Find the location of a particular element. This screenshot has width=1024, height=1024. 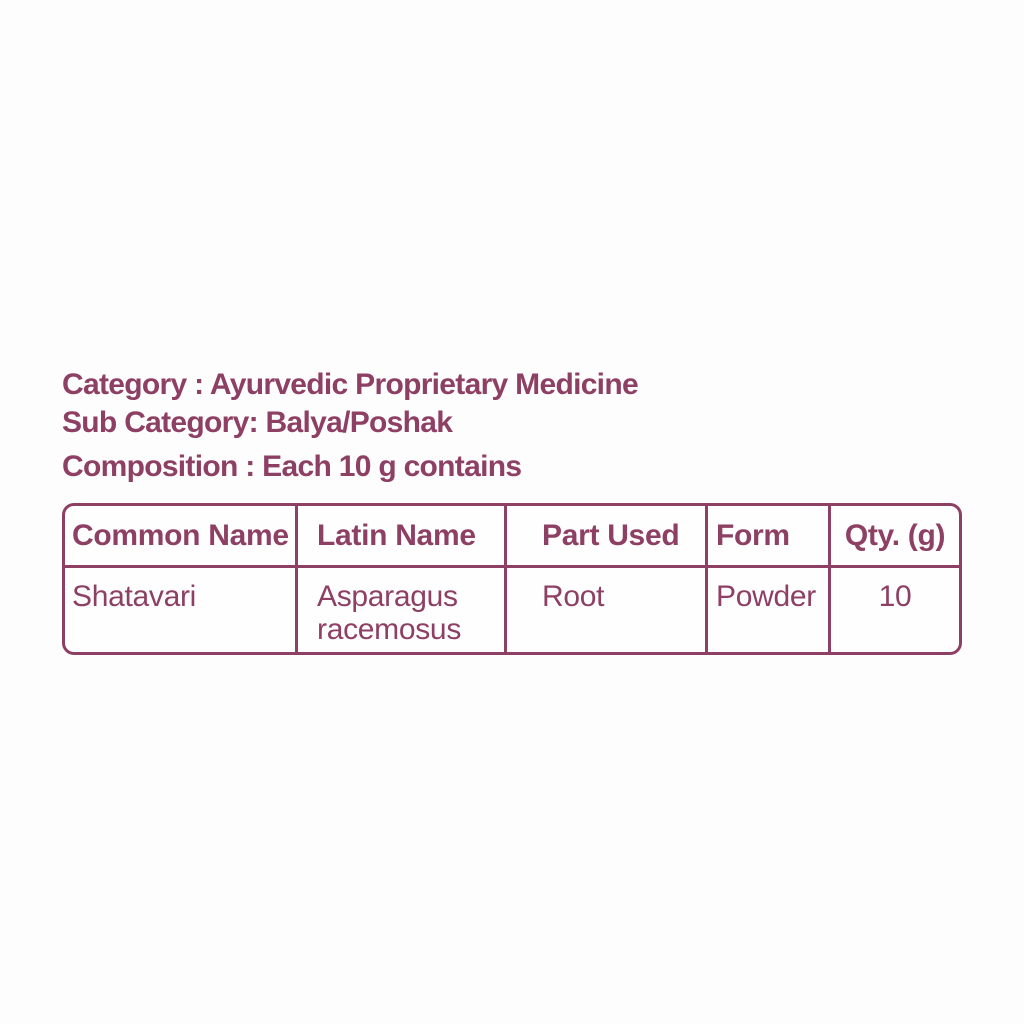

cell-form: Powder is located at coordinates (769, 610).